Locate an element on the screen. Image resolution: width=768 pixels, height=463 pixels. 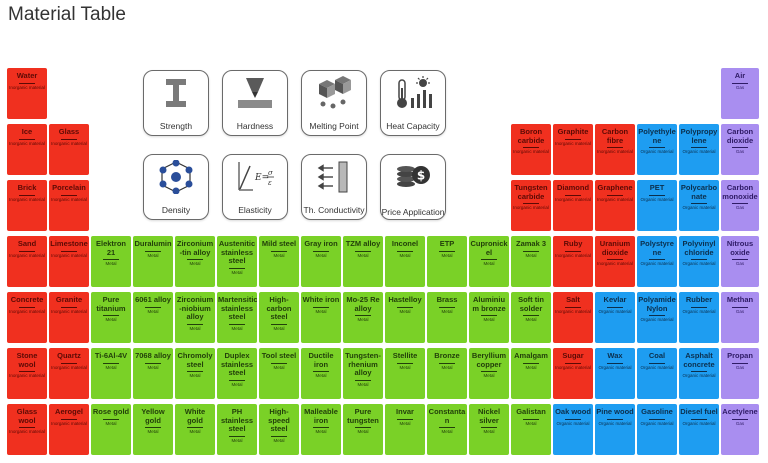
material-cell: Carbon fibre Inorganic material is located at coordinates (615, 149).